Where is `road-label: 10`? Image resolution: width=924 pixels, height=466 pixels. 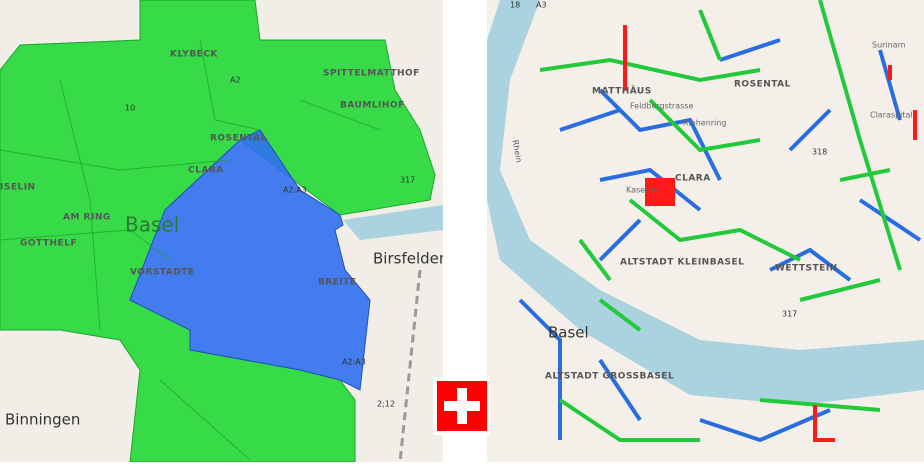
road-label: 10 is located at coordinates (130, 108).